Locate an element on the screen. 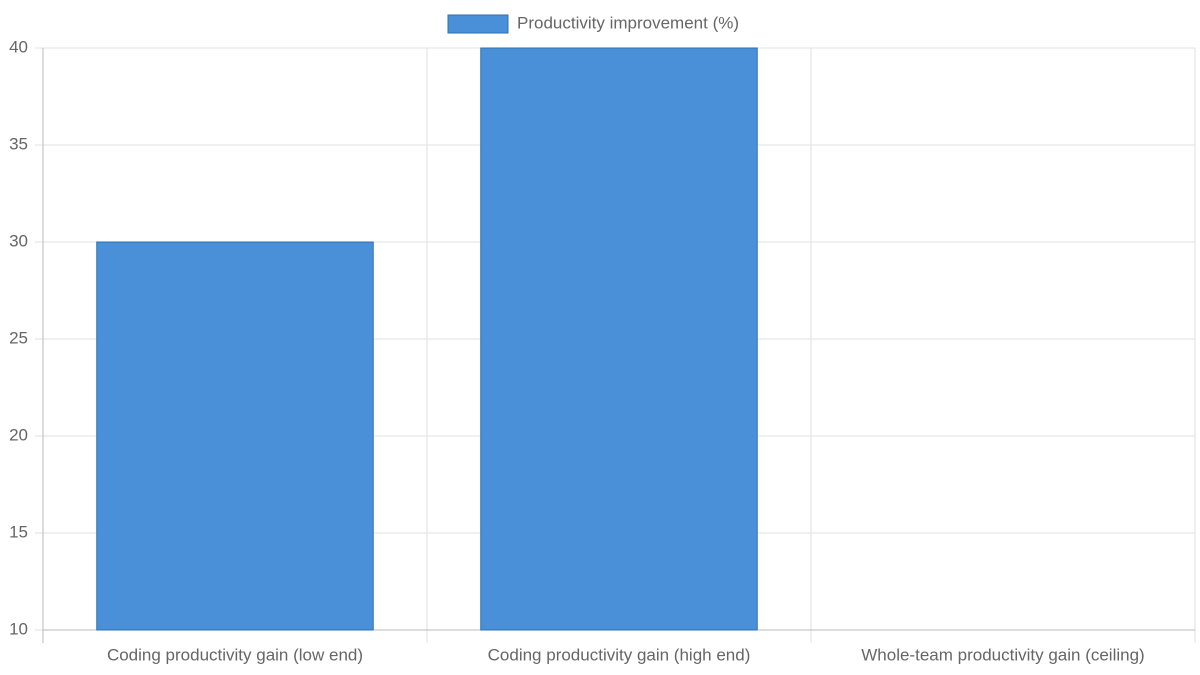 This screenshot has height=675, width=1200. y-tick-label: 40 is located at coordinates (18, 46).